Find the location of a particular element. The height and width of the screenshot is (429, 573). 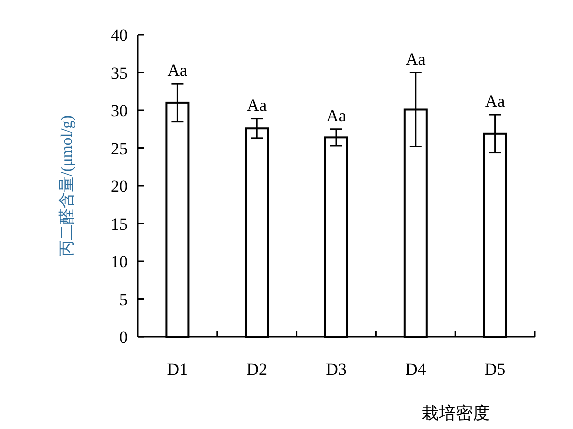

y-tick-label: 15 is located at coordinates (119, 224).